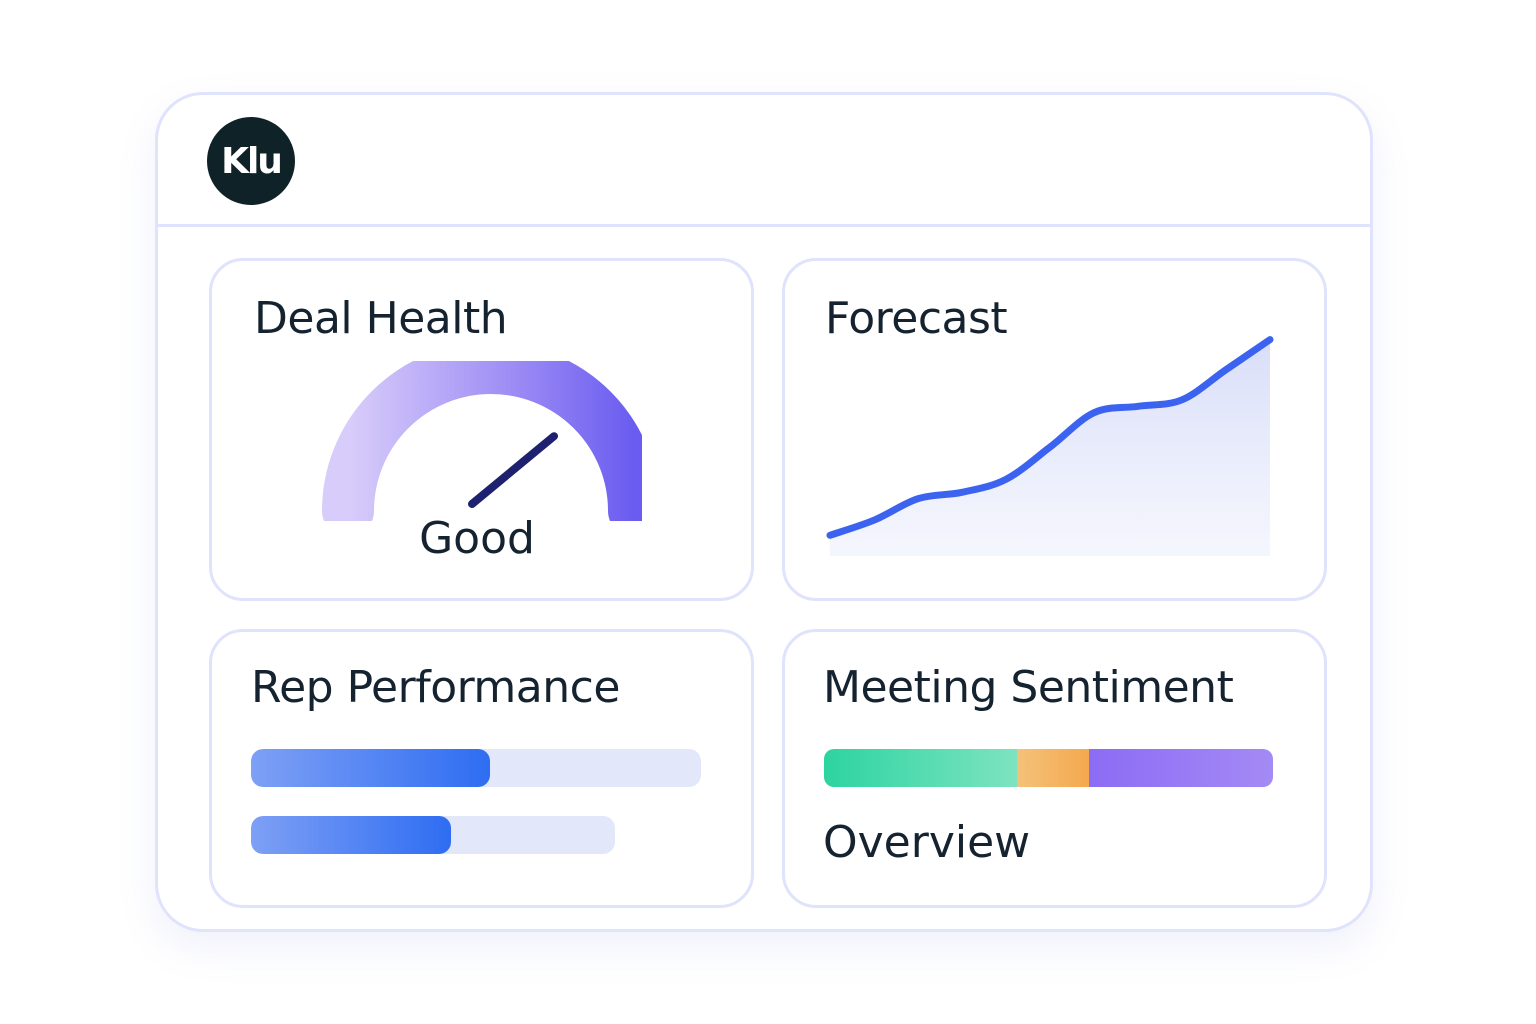 The width and height of the screenshot is (1536, 1024). Describe the element at coordinates (916, 318) in the screenshot. I see `forecast-title: Forecast` at that location.